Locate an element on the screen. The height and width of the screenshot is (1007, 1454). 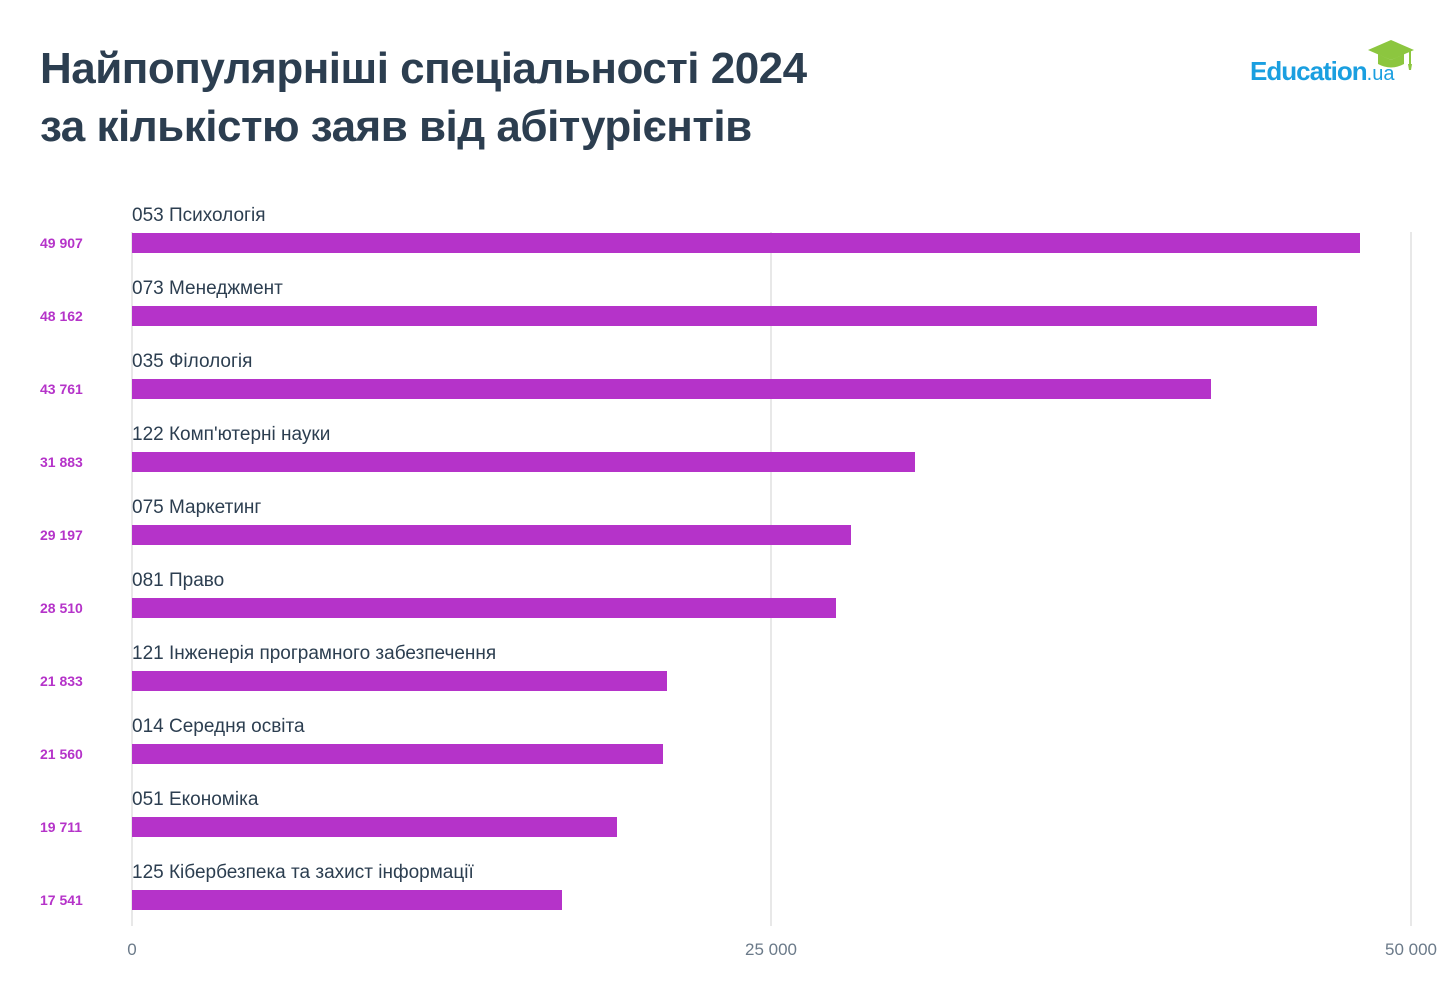
value-label: 19 711 is located at coordinates (61, 827).